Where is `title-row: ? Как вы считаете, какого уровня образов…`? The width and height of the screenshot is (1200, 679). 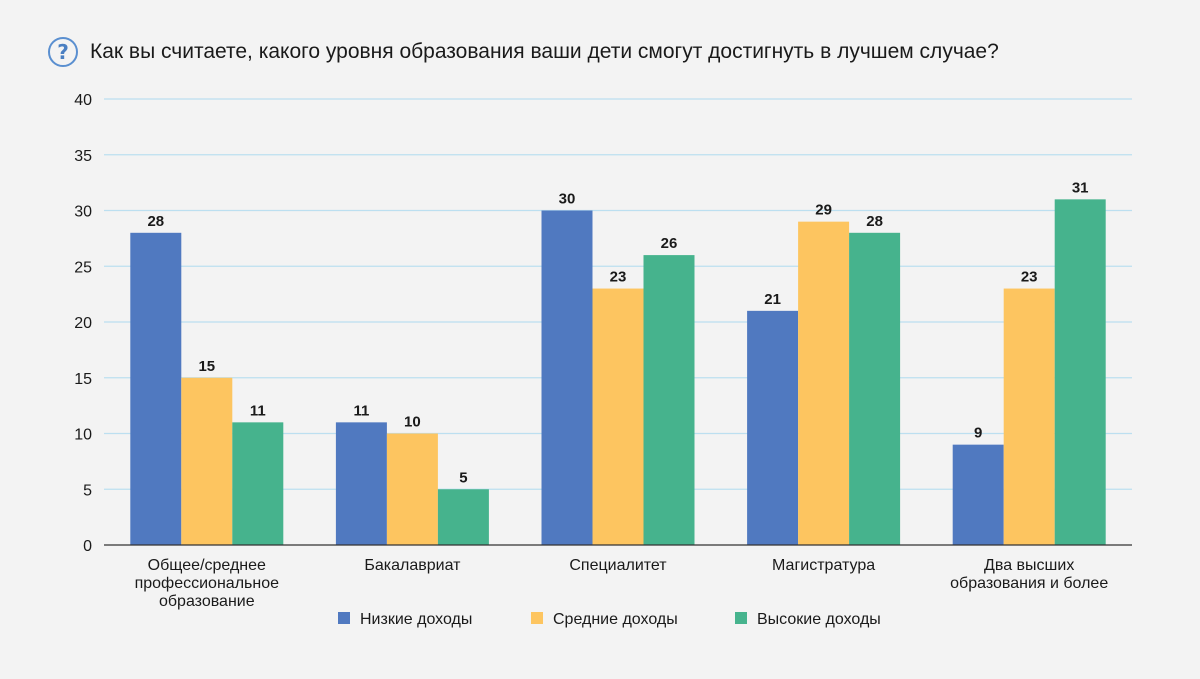
title-row: ? Как вы считаете, какого уровня образов… is located at coordinates (523, 52).